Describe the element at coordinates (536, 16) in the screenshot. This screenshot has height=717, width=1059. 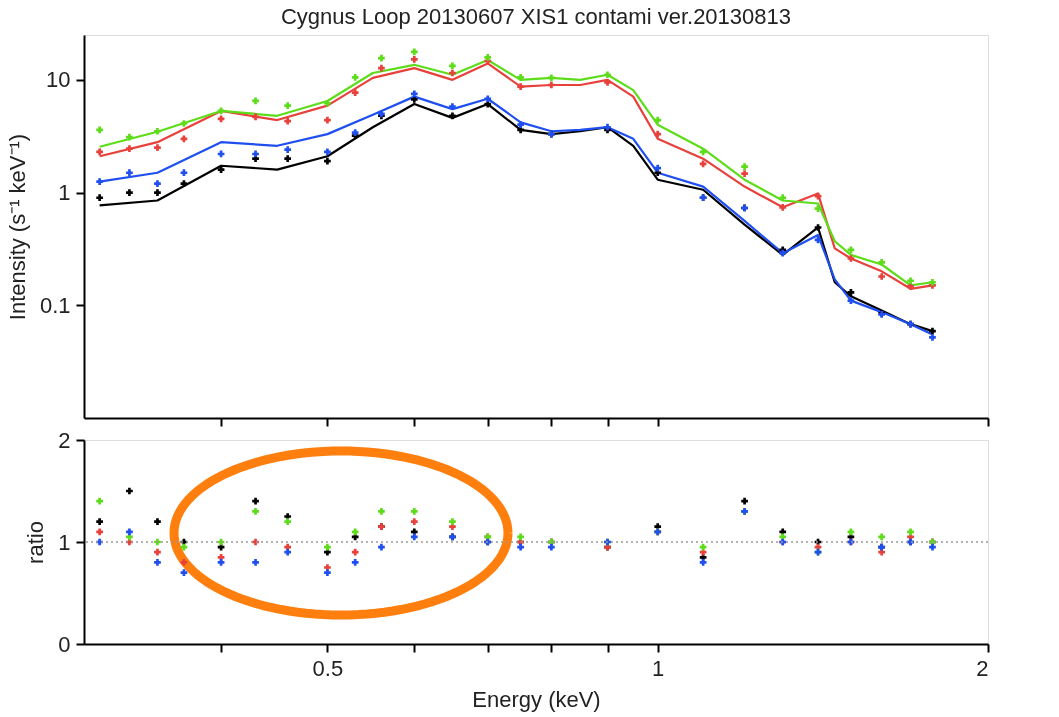
I see `chart-title: Cygnus Loop 20130607 XIS1 contami ver.20130813` at that location.